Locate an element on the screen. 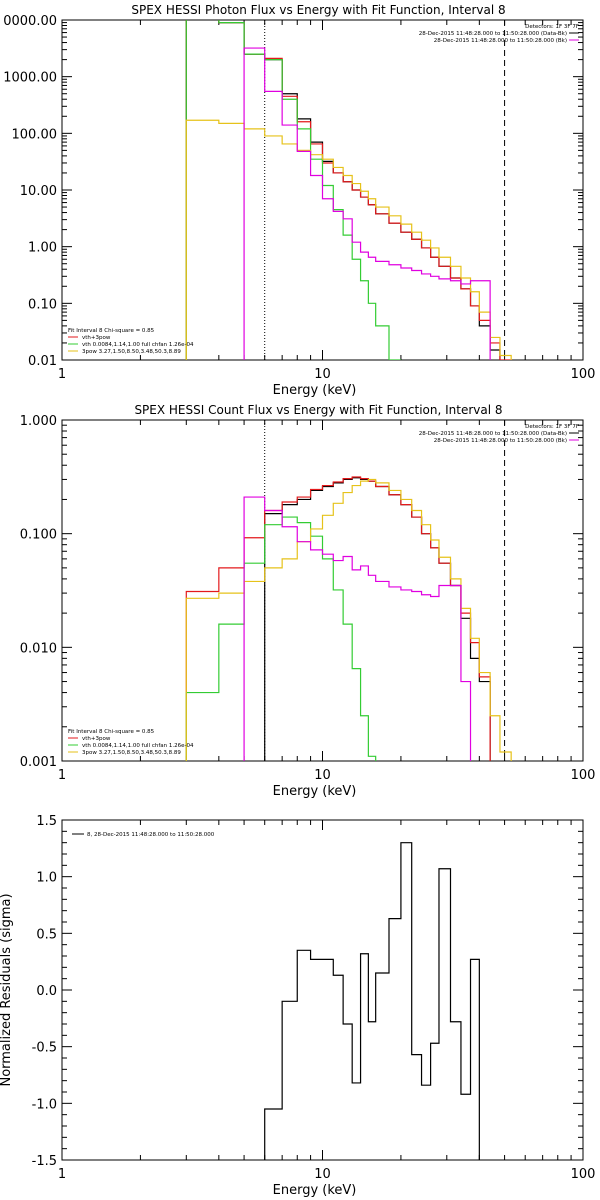 The height and width of the screenshot is (1200, 600). y-tick-label: 1.000 is located at coordinates (38, 421).